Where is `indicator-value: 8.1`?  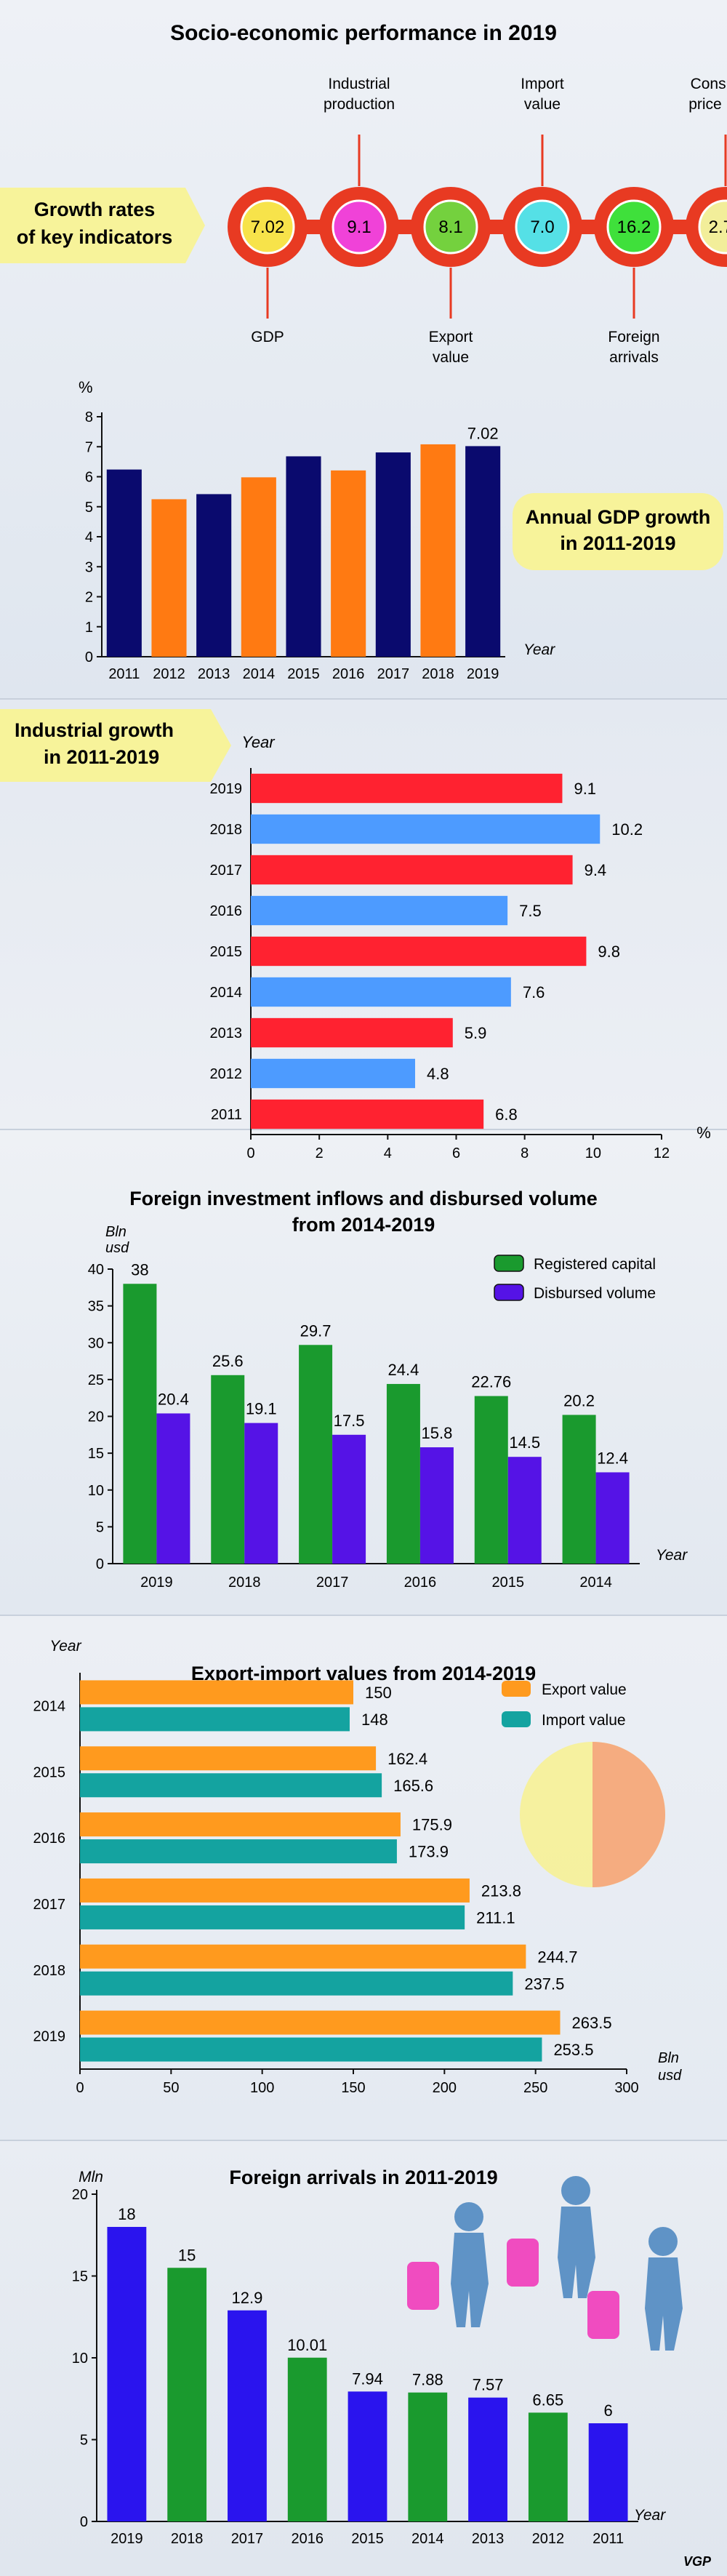 indicator-value: 8.1 is located at coordinates (450, 227).